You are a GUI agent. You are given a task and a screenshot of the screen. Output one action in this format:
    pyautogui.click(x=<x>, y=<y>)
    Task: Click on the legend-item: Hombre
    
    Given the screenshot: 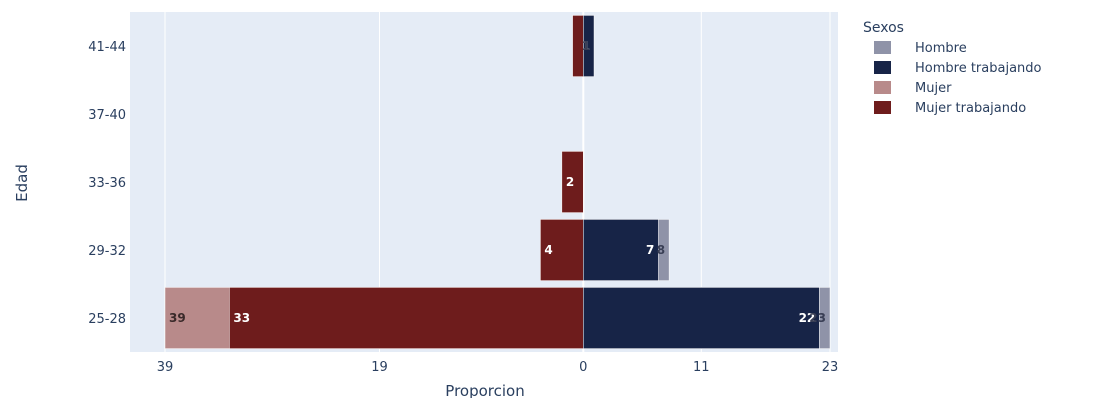 What is the action you would take?
    pyautogui.click(x=920, y=48)
    